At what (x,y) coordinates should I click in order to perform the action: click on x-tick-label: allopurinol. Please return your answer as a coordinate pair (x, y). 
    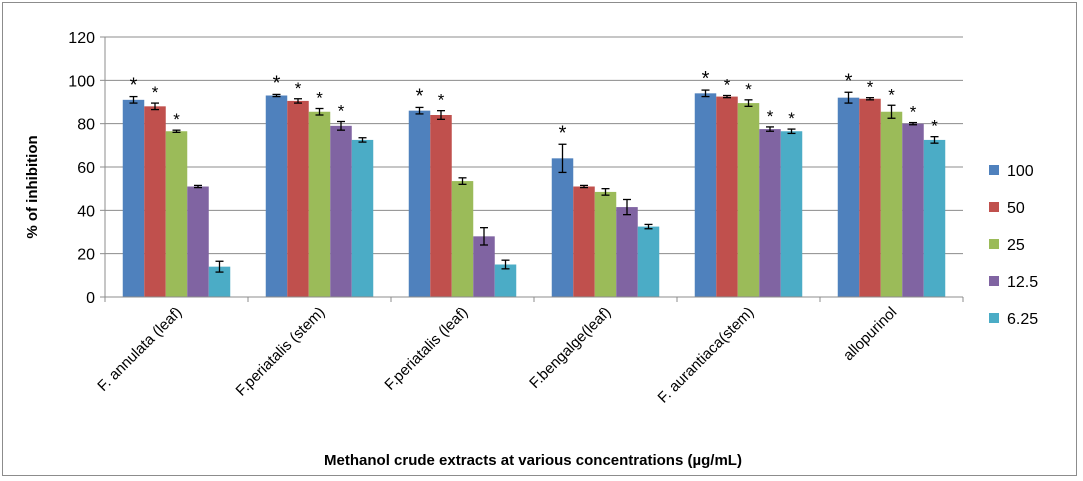
    Looking at the image, I should click on (870, 334).